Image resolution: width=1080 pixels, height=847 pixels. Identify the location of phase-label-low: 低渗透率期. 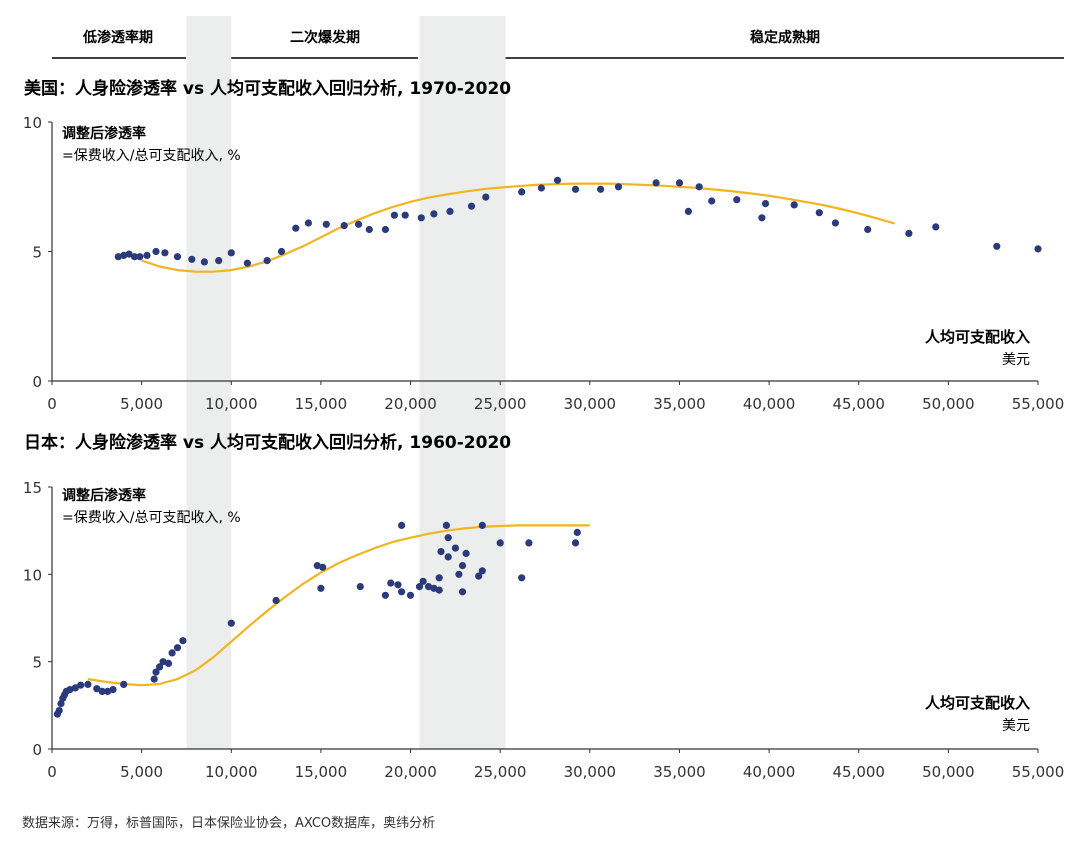
(117, 37).